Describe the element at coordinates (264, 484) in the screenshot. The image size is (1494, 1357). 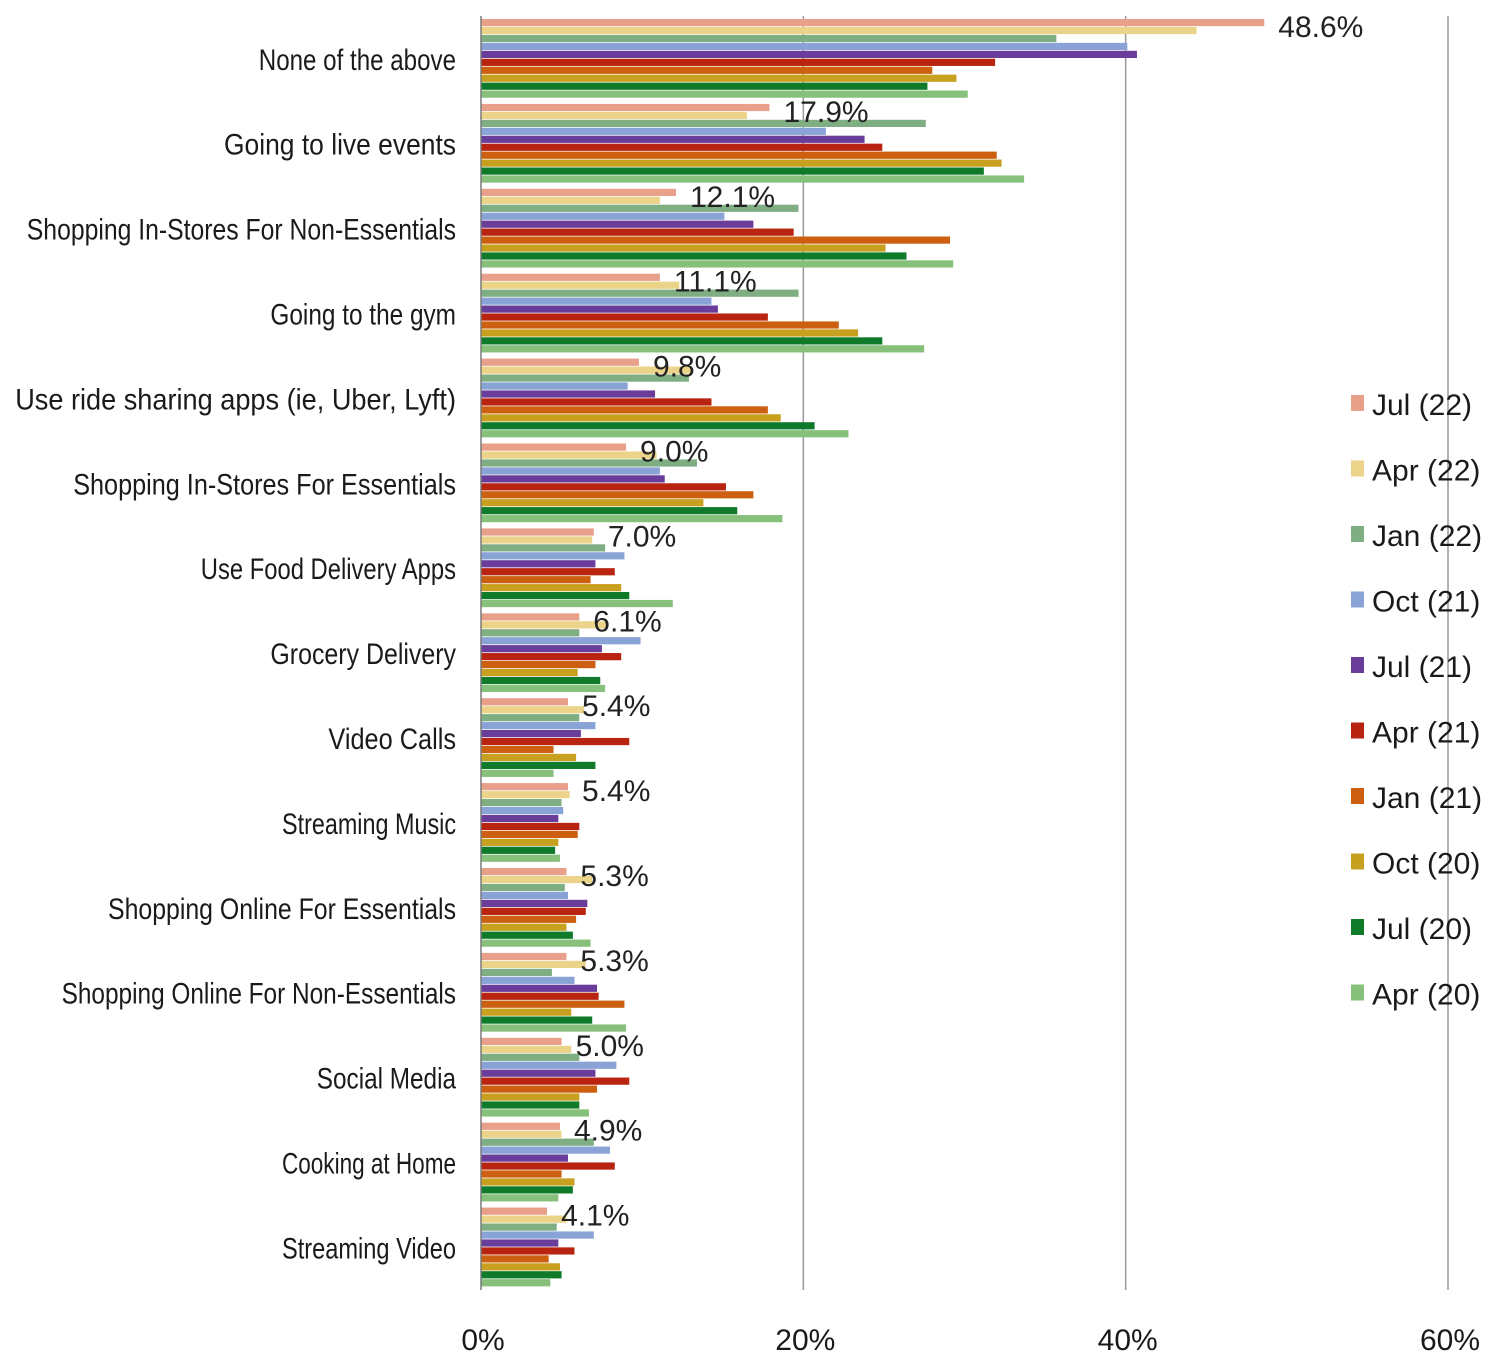
I see `category-label: Shopping In-Stores For Essentials` at that location.